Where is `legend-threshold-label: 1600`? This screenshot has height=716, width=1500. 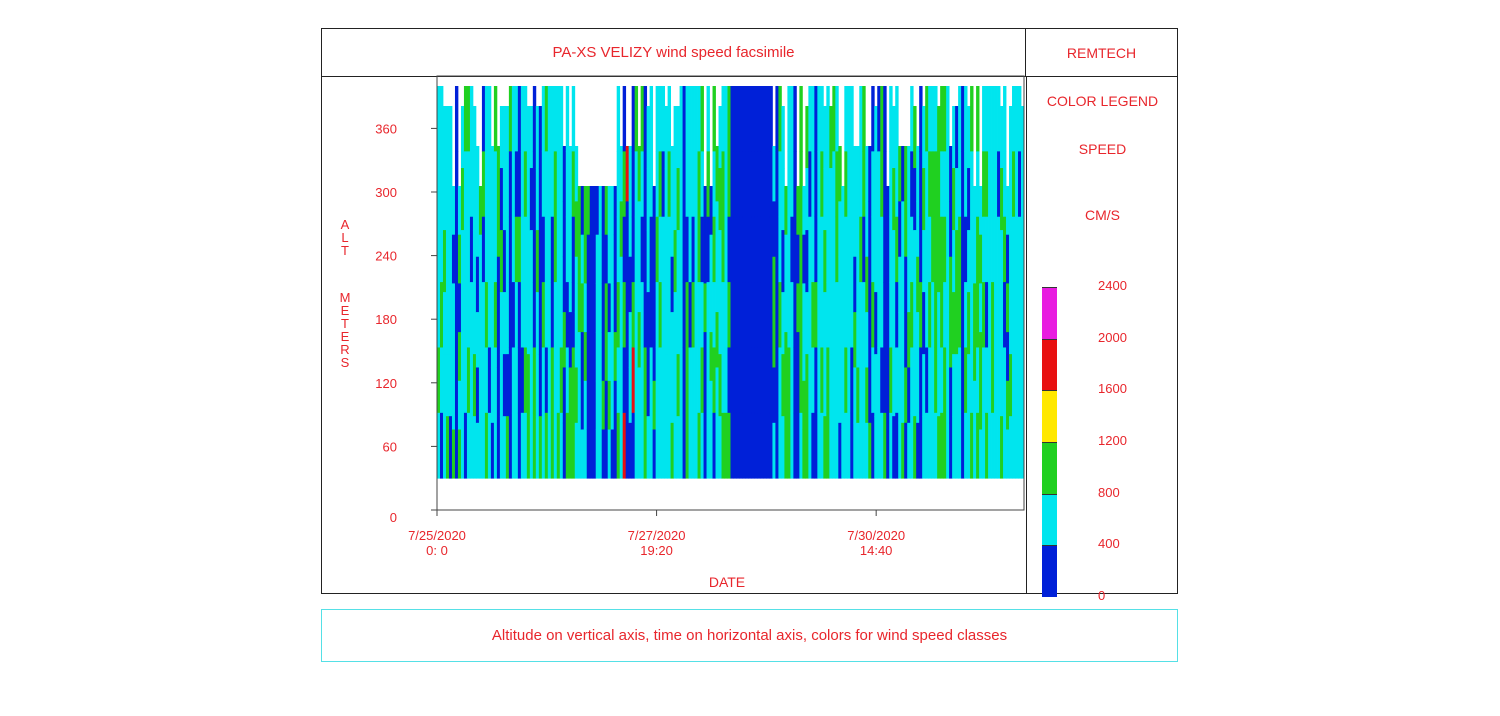 legend-threshold-label: 1600 is located at coordinates (1112, 389).